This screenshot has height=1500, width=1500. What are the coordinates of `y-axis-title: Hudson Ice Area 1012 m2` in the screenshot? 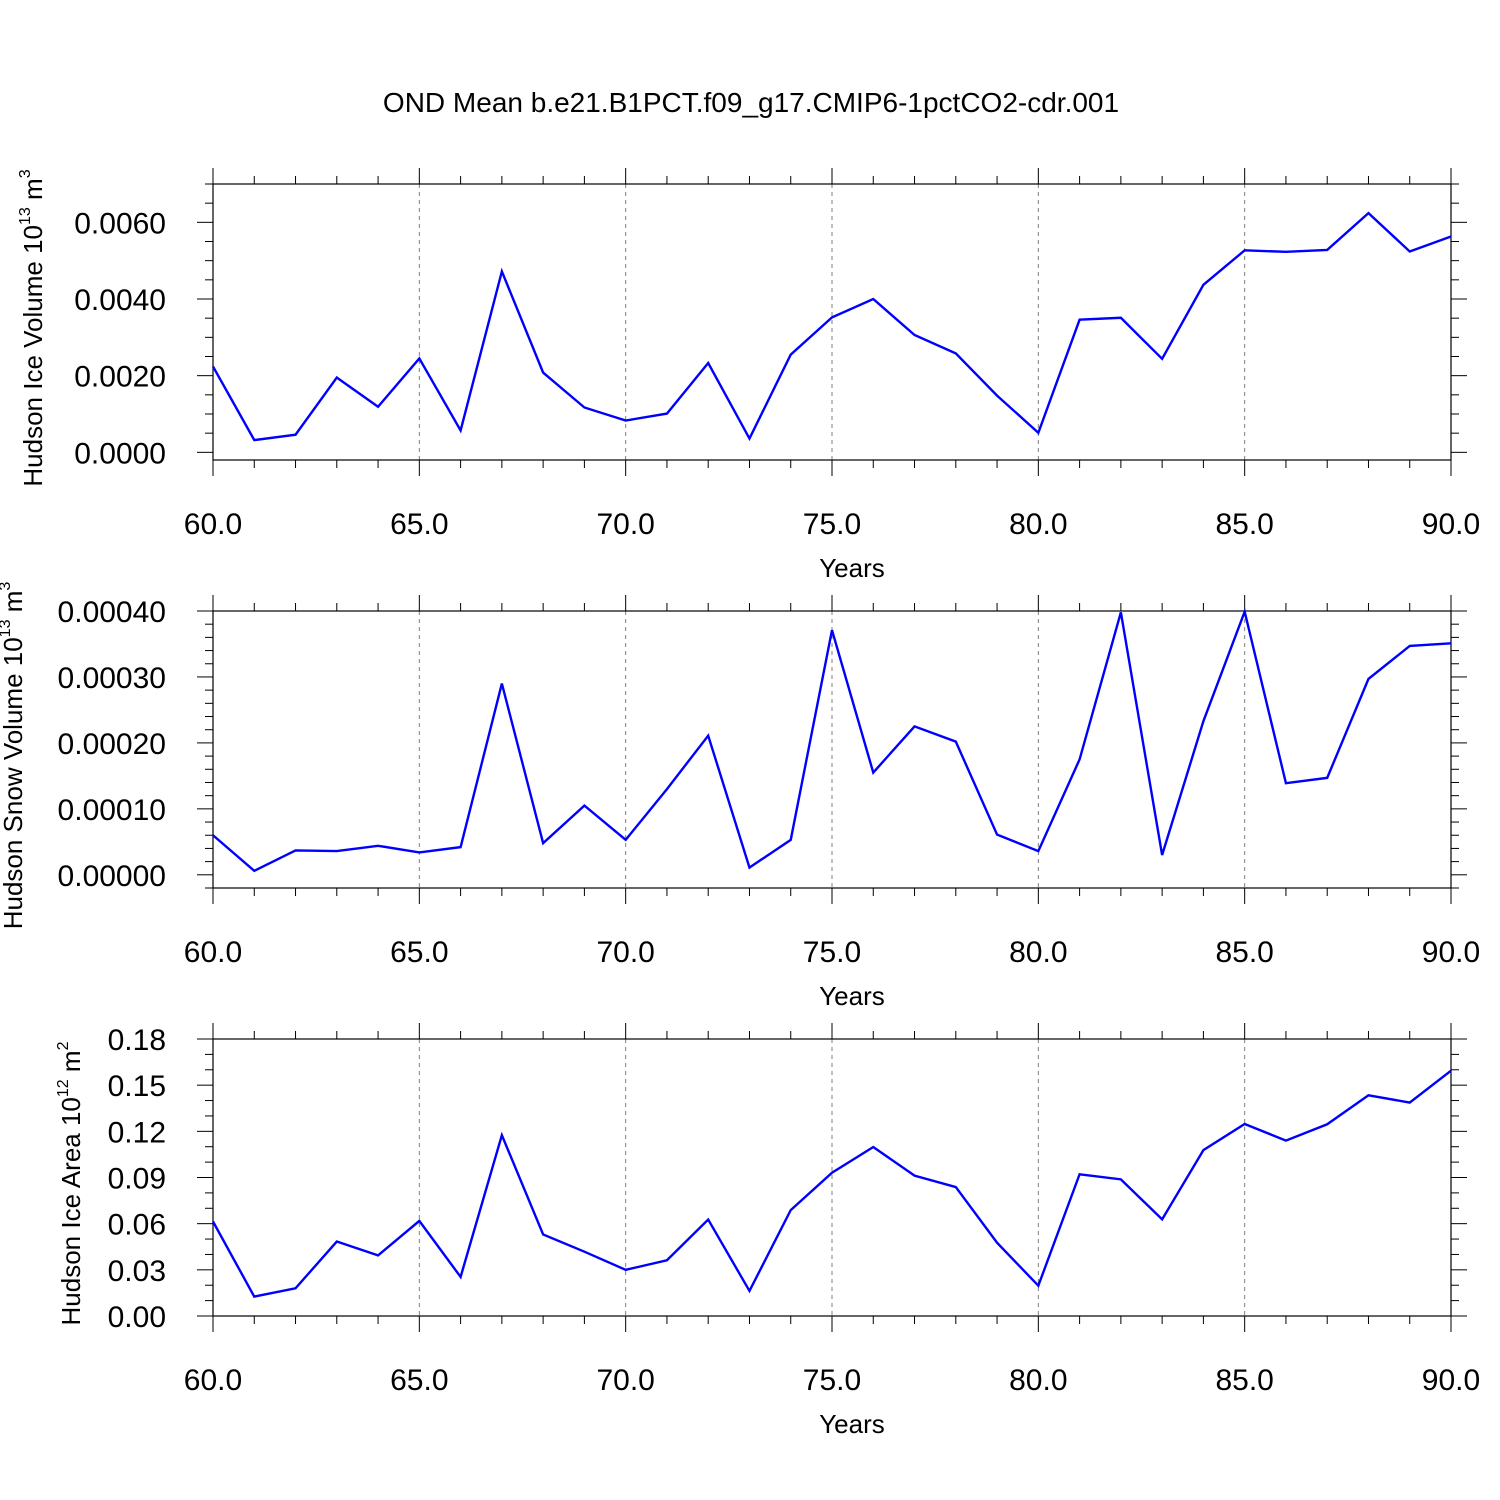 It's located at (70, 1183).